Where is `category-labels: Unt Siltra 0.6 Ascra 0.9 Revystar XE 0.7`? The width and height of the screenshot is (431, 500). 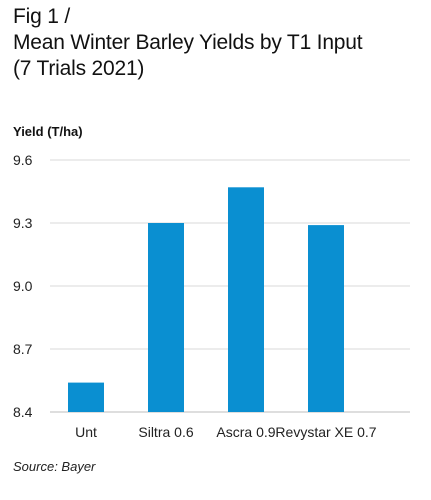
category-labels: Unt Siltra 0.6 Ascra 0.9 Revystar XE 0.7 is located at coordinates (226, 432).